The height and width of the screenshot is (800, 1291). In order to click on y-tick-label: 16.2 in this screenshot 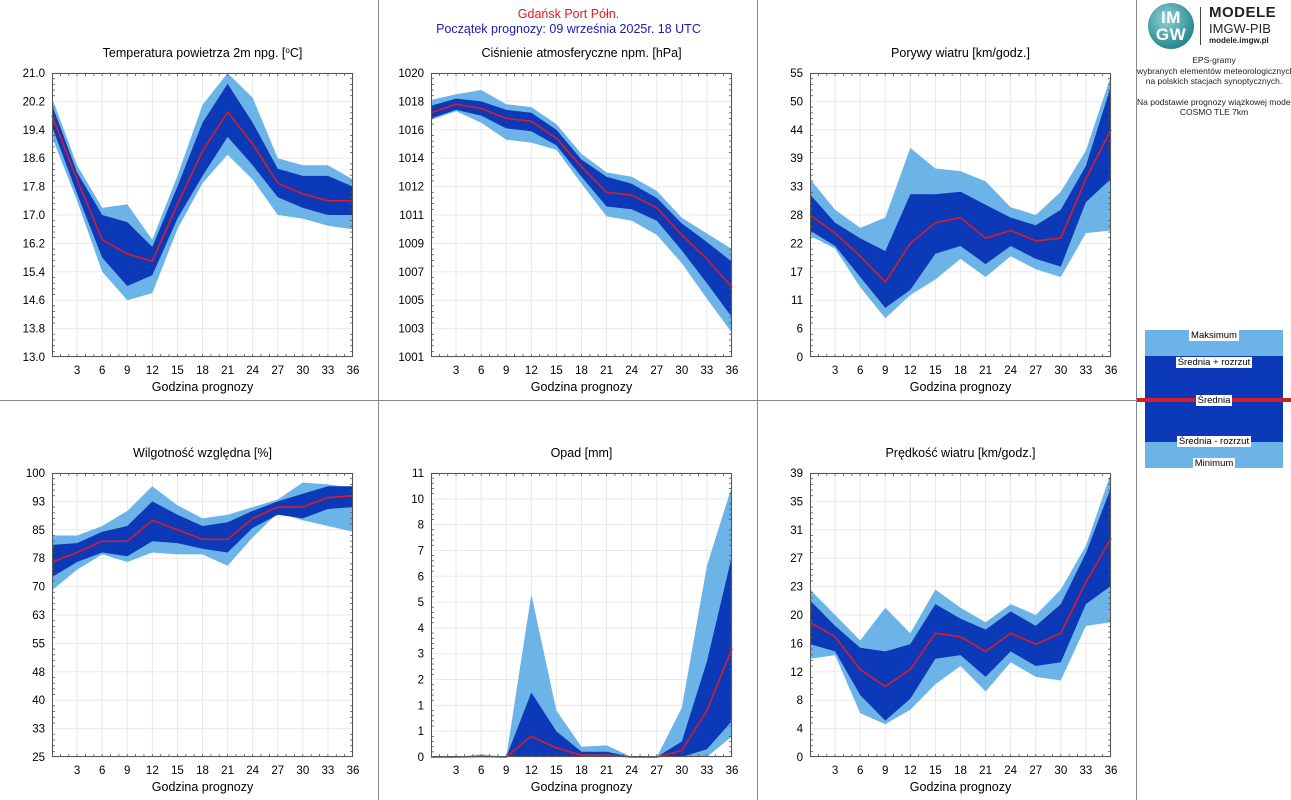, I will do `click(34, 244)`.